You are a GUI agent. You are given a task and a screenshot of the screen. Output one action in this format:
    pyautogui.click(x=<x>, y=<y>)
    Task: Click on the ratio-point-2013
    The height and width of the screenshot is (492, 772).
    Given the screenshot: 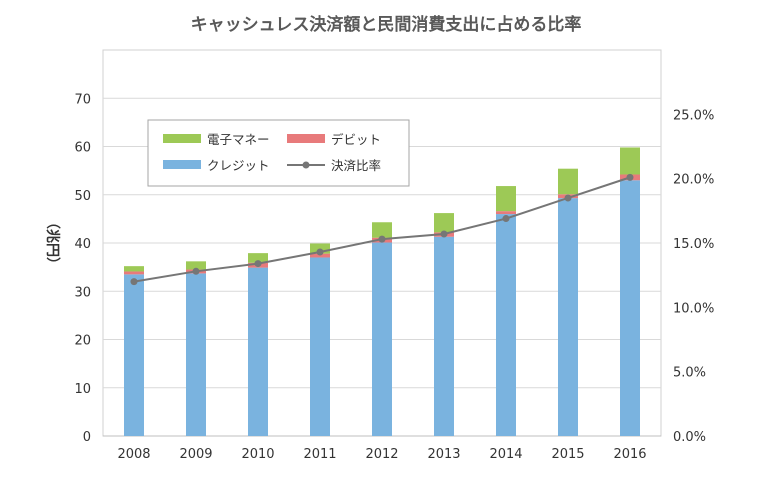 What is the action you would take?
    pyautogui.click(x=444, y=234)
    